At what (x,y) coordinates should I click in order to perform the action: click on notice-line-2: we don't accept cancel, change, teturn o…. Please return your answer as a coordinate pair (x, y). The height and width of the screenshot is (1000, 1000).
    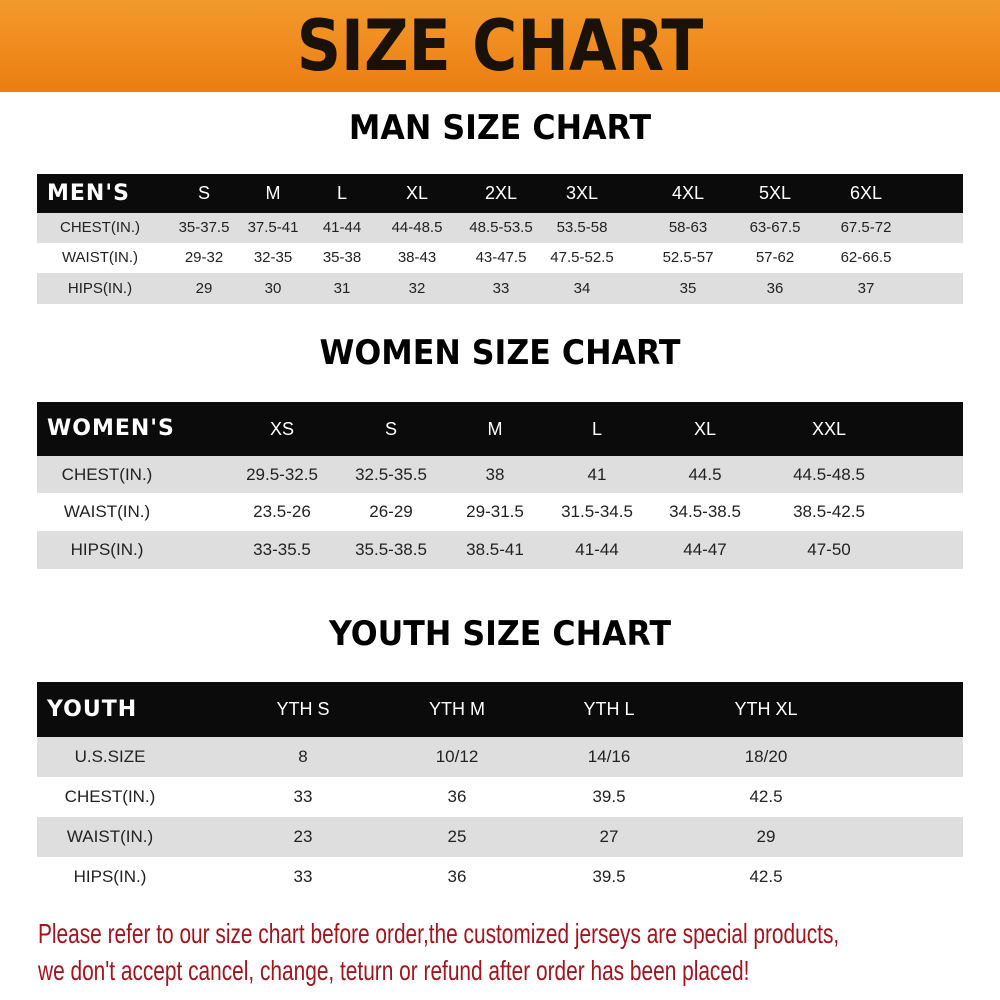
    Looking at the image, I should click on (394, 970).